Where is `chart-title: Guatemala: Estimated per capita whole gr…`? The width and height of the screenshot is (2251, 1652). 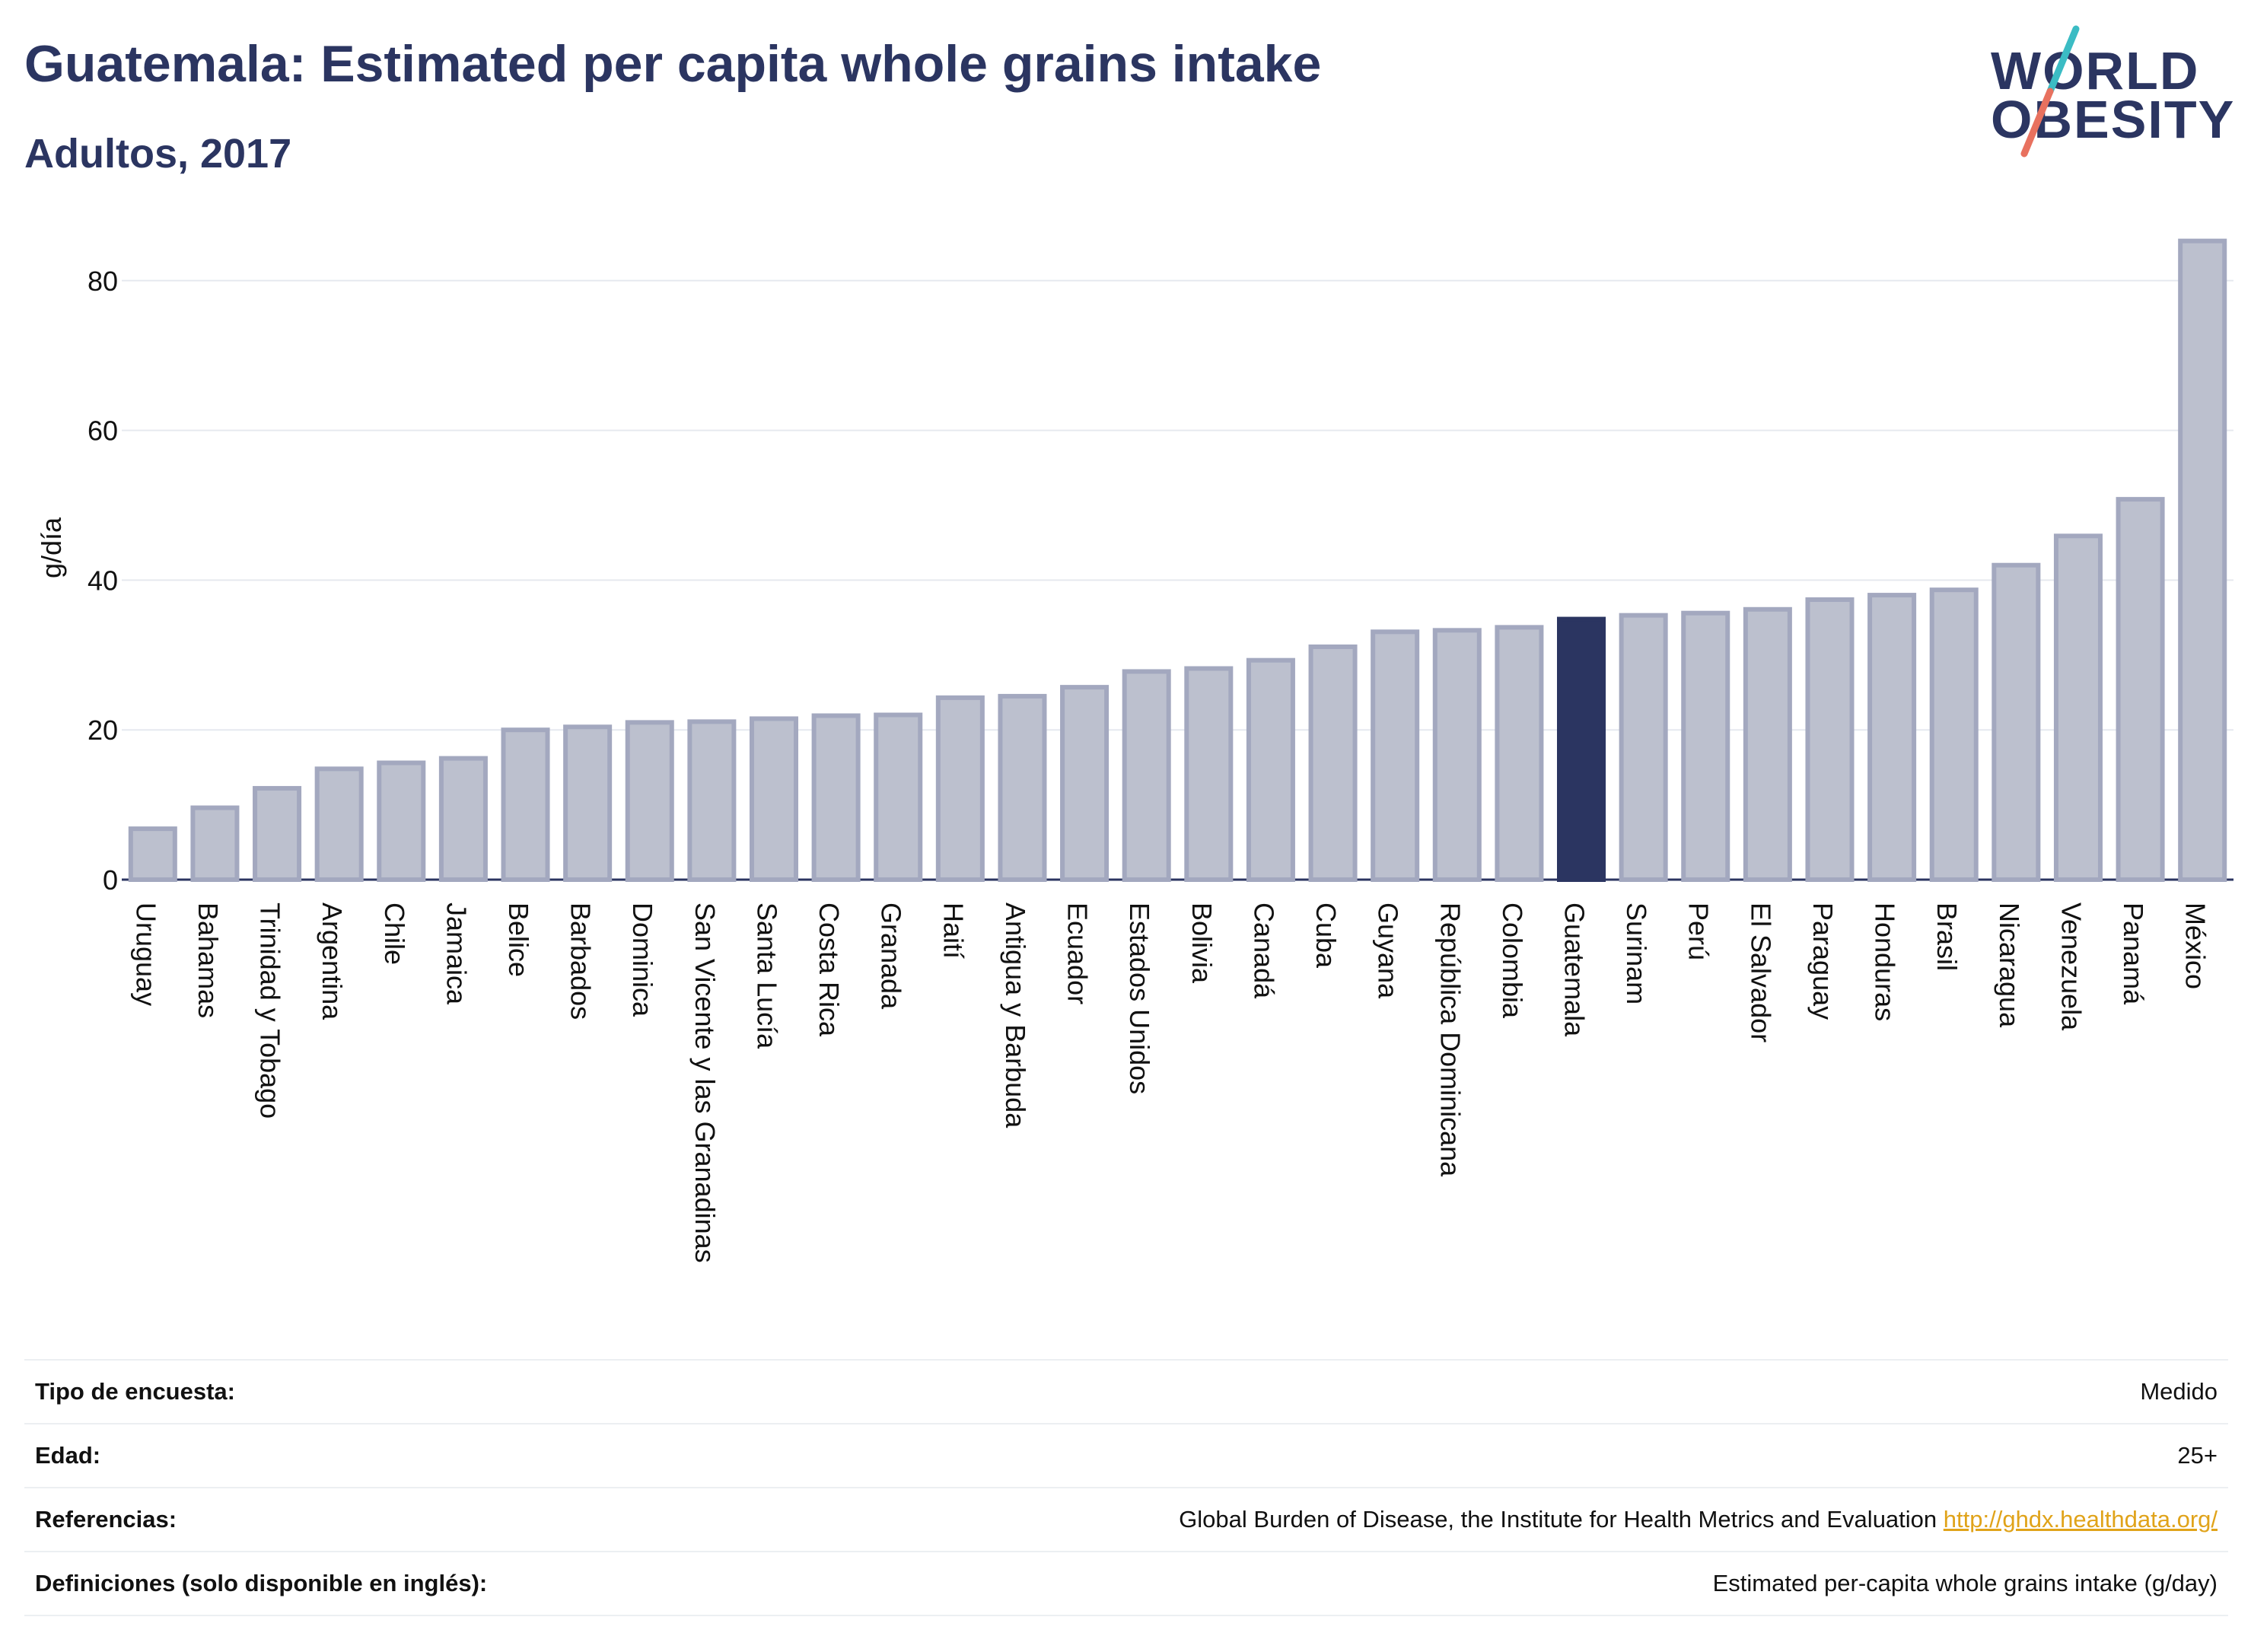 chart-title: Guatemala: Estimated per capita whole gr… is located at coordinates (673, 64).